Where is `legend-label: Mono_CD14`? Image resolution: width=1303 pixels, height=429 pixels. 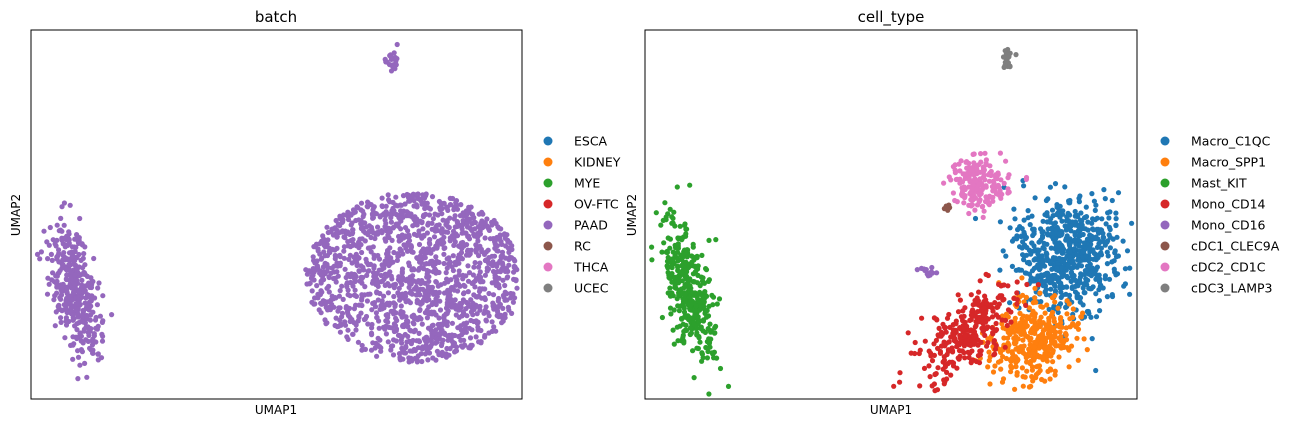
legend-label: Mono_CD14 is located at coordinates (1228, 204).